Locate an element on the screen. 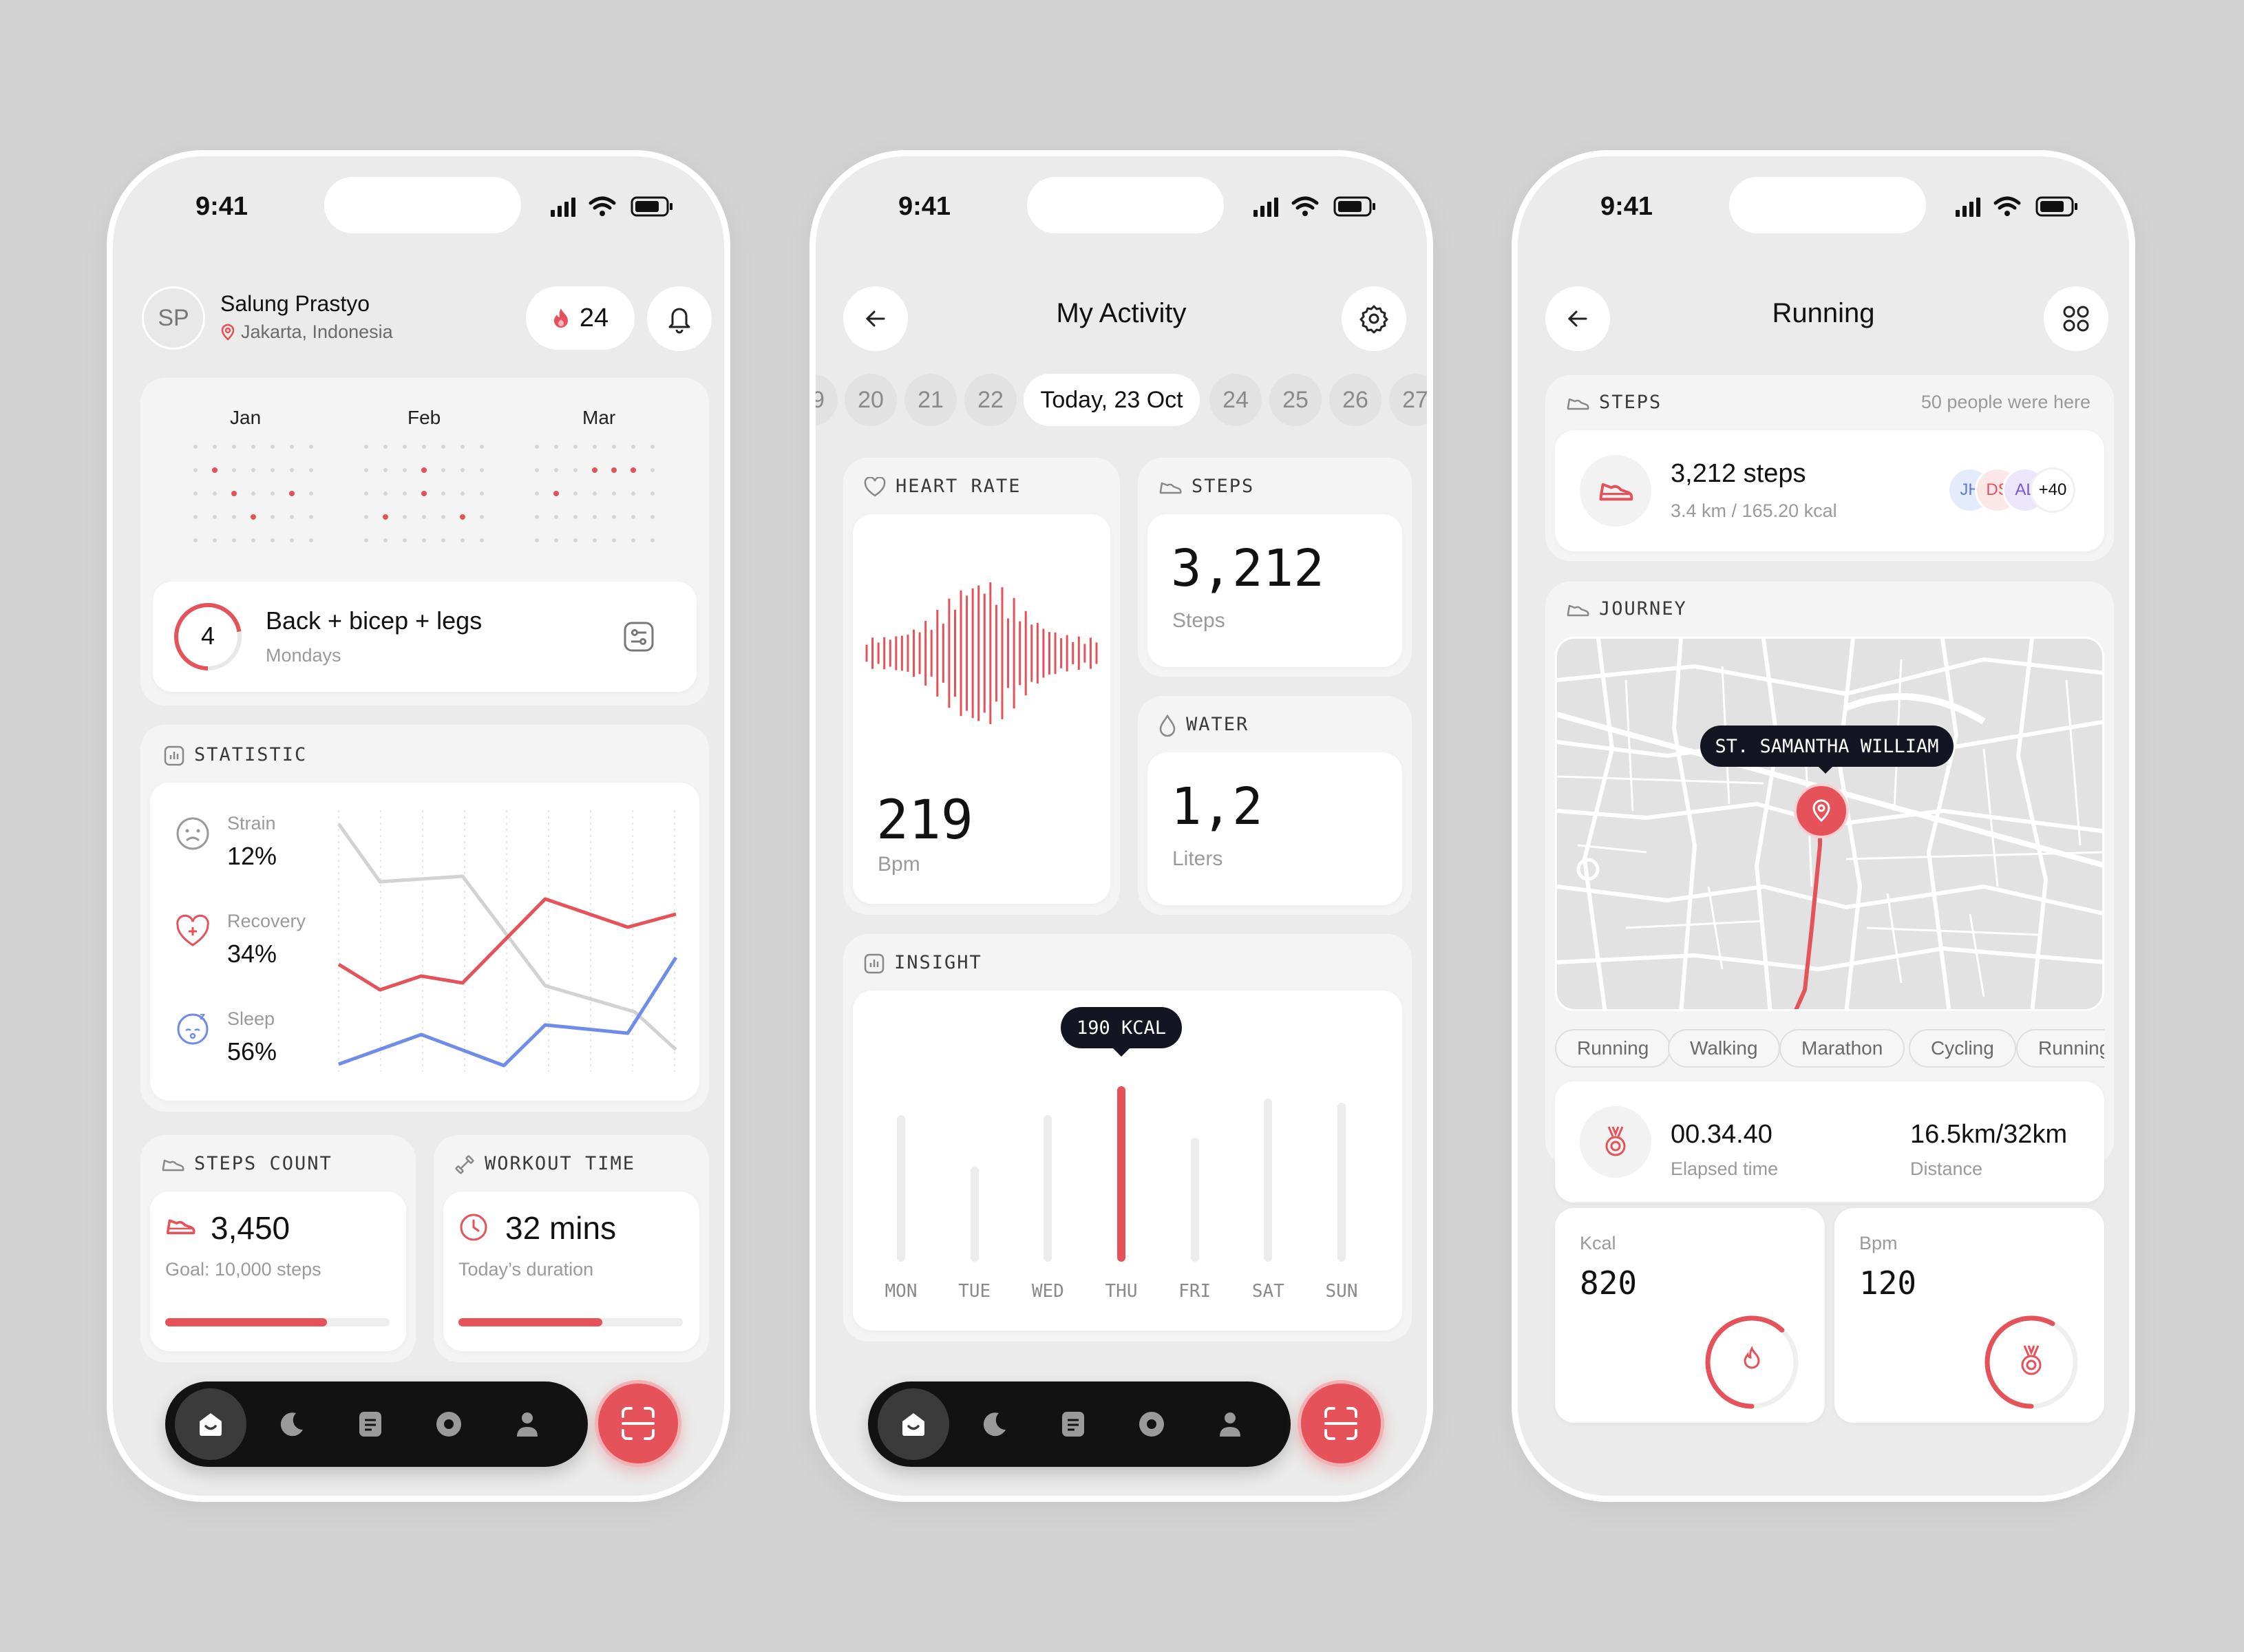 The height and width of the screenshot is (1652, 2244). heart-rate-unit: Bpm is located at coordinates (899, 865).